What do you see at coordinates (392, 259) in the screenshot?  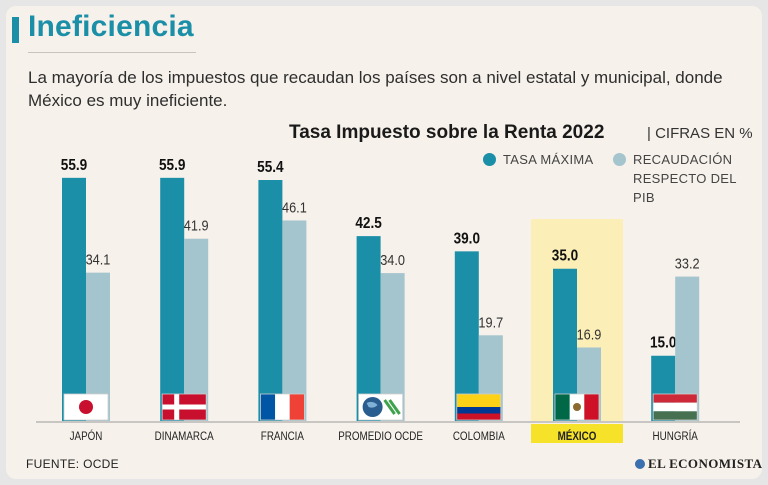 I see `value-label-pib-promedio-ocde: 34.0` at bounding box center [392, 259].